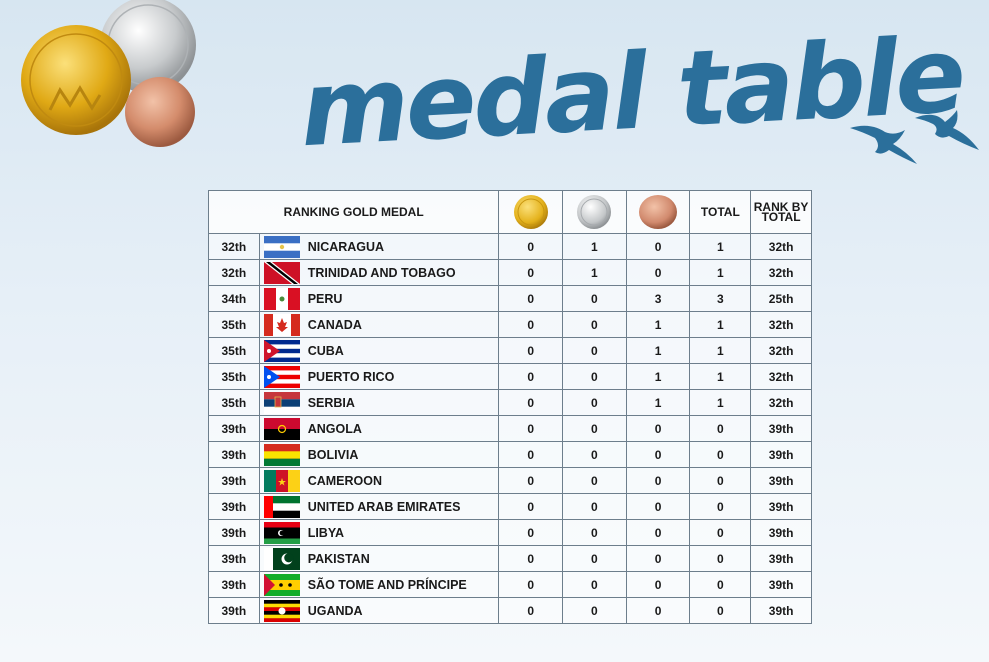  What do you see at coordinates (781, 212) in the screenshot?
I see `rank-by-total-header: RANK BY TOTAL` at bounding box center [781, 212].